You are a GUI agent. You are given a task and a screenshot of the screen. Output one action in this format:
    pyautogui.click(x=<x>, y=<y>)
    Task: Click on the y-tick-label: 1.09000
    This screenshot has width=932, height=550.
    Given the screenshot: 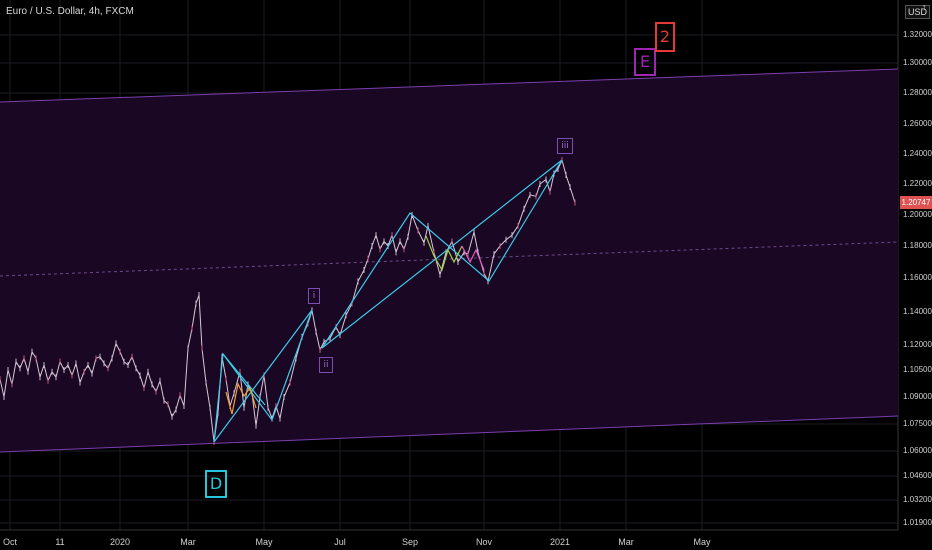 What is the action you would take?
    pyautogui.click(x=917, y=396)
    